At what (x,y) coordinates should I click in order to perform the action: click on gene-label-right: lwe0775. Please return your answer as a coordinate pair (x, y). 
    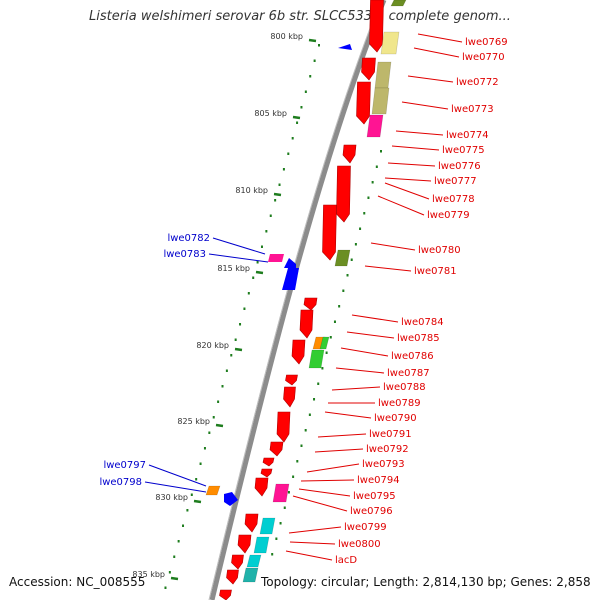
    Looking at the image, I should click on (463, 150).